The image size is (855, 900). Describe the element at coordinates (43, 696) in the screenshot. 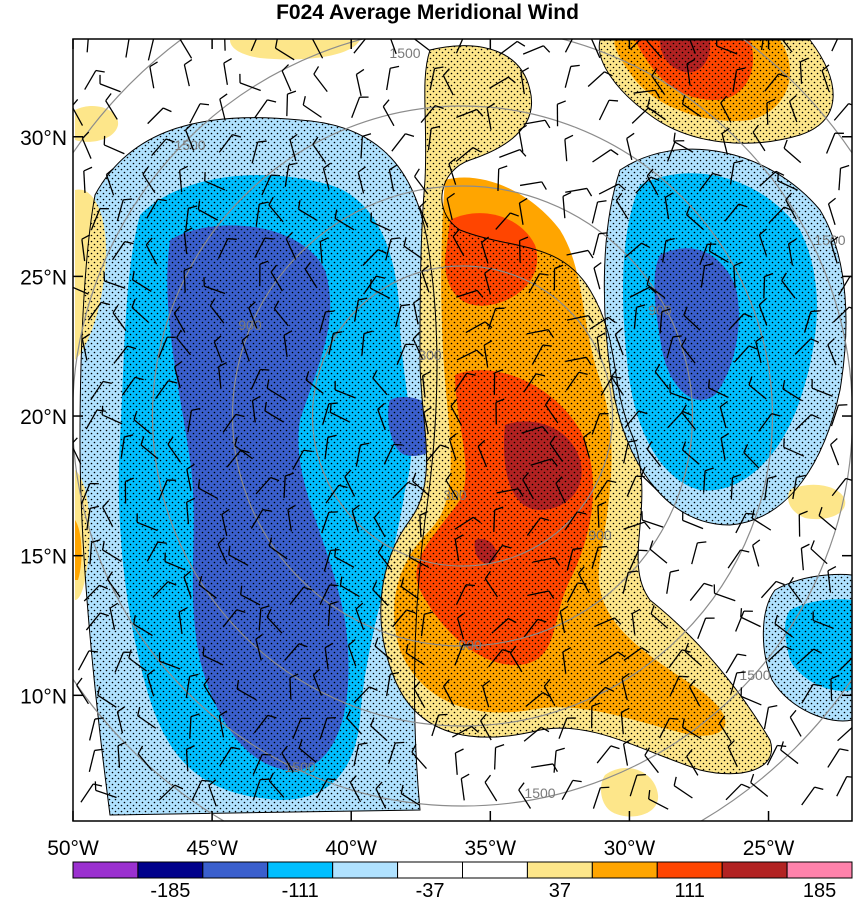

I see `y-tick-label: 10°N` at that location.